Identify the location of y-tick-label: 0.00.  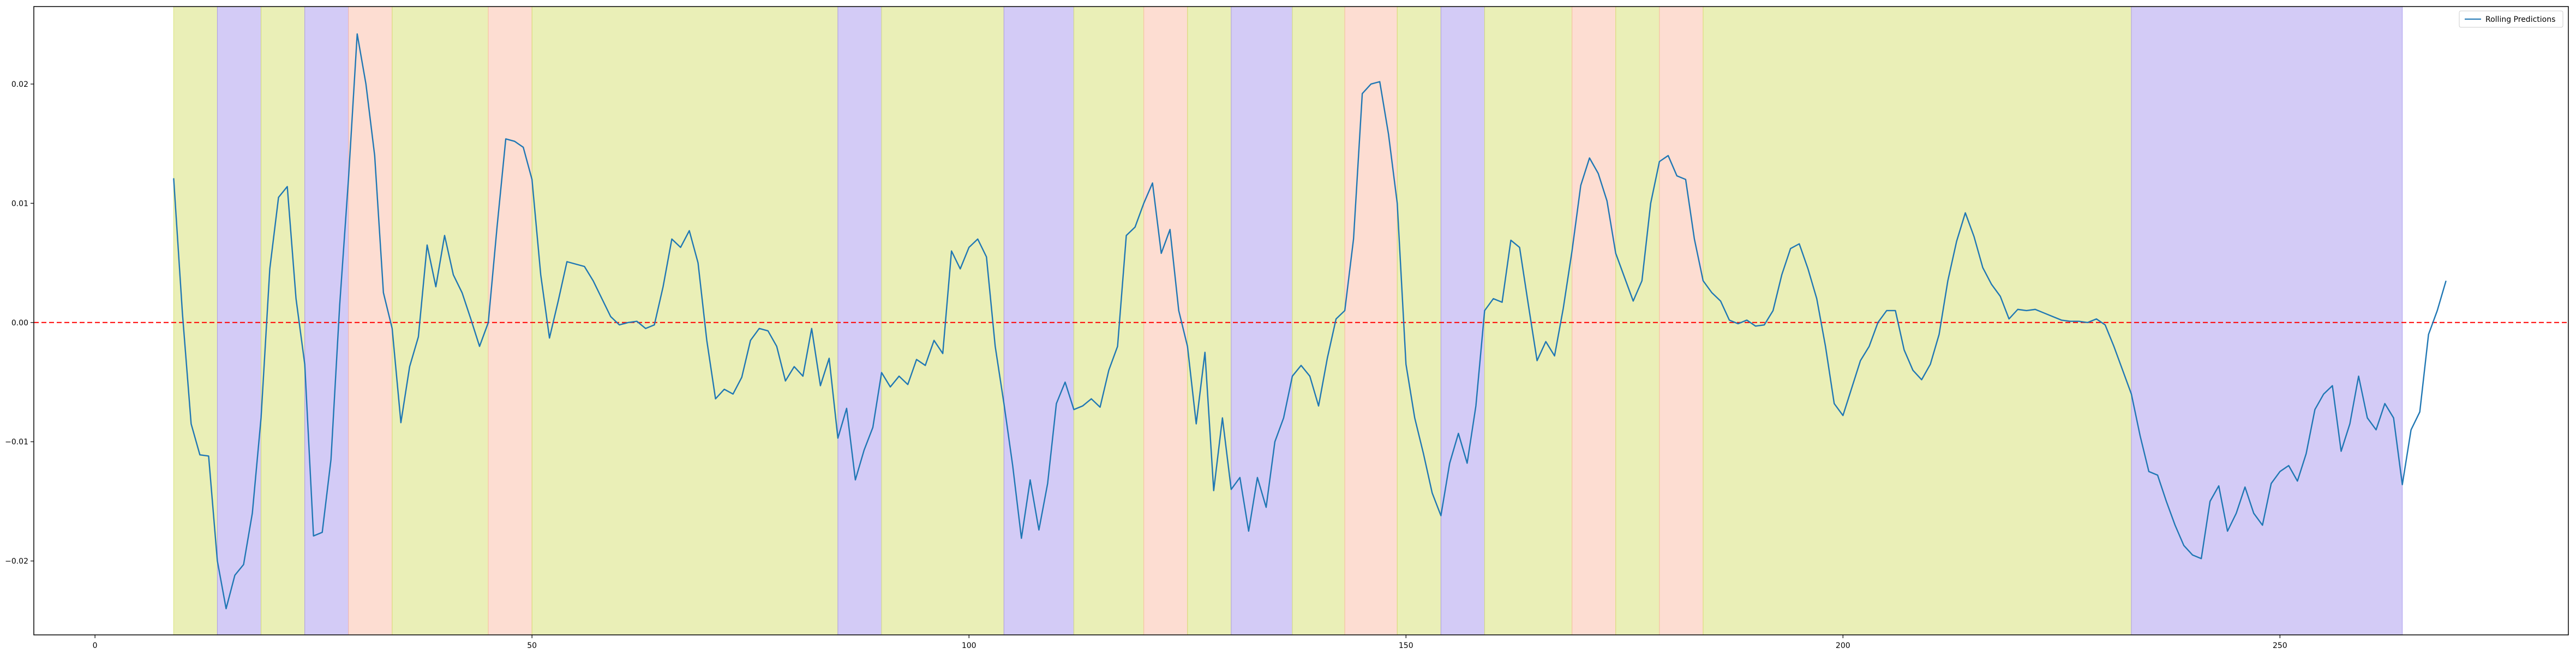
(19, 323).